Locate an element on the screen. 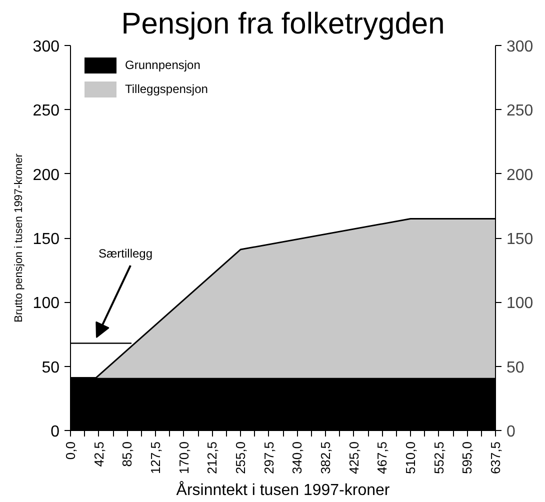 The height and width of the screenshot is (502, 545). y-tick-label: 50 is located at coordinates (51, 367).